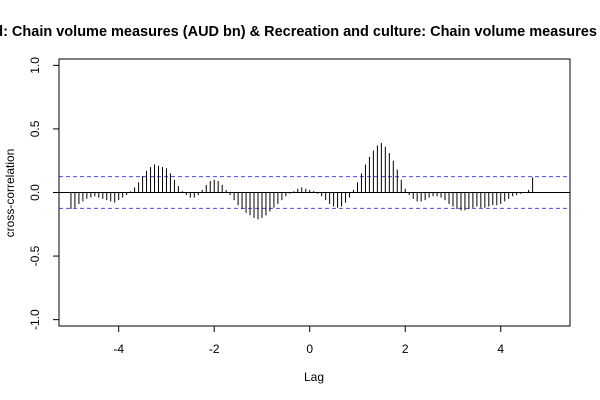  I want to click on x-tick-label: 2, so click(405, 349).